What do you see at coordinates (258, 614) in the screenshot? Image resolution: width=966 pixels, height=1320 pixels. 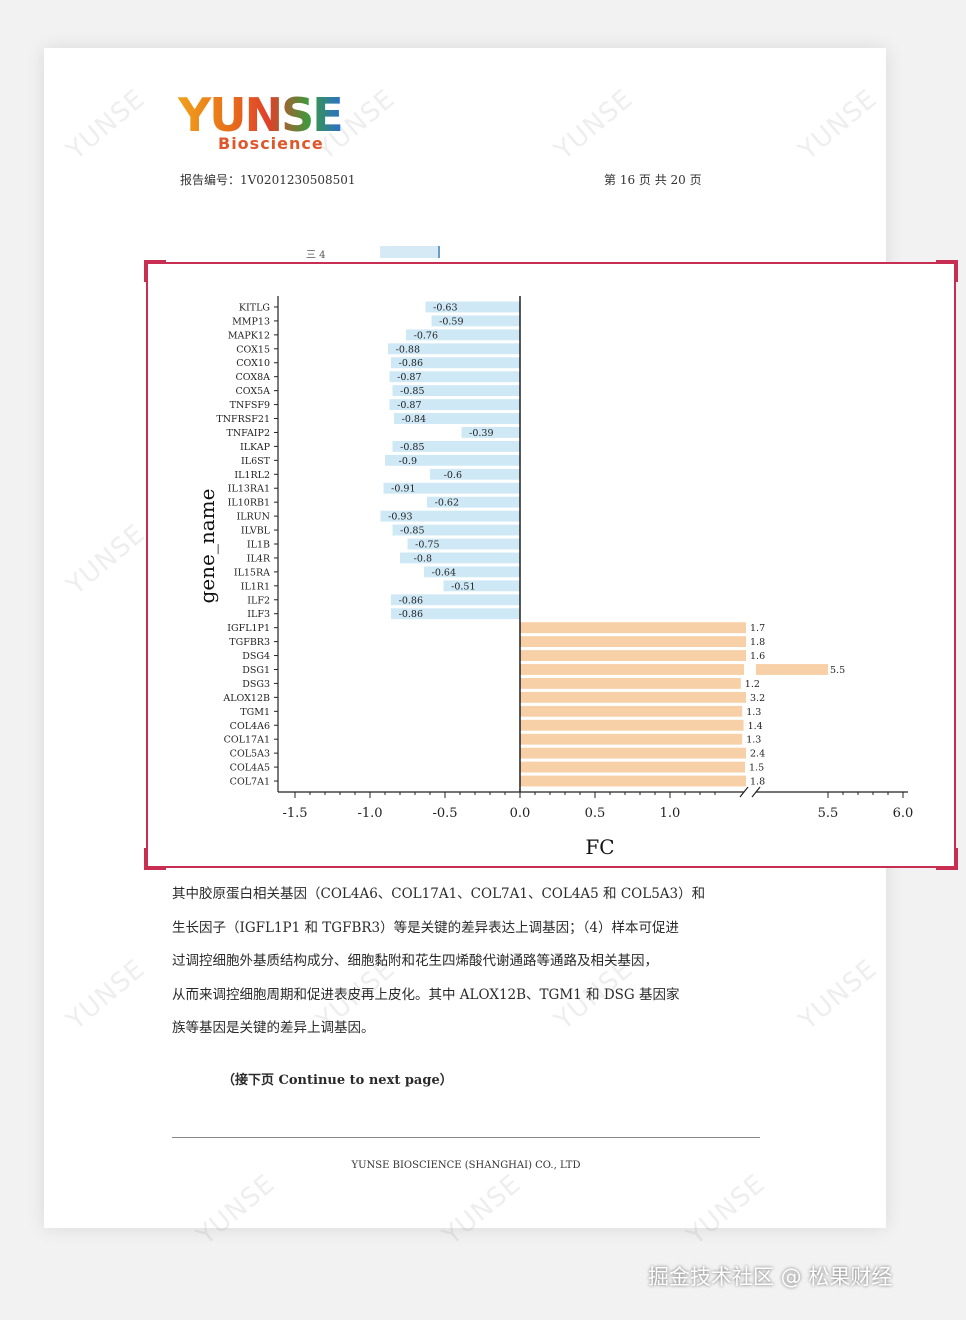 I see `category-label: ILF3` at bounding box center [258, 614].